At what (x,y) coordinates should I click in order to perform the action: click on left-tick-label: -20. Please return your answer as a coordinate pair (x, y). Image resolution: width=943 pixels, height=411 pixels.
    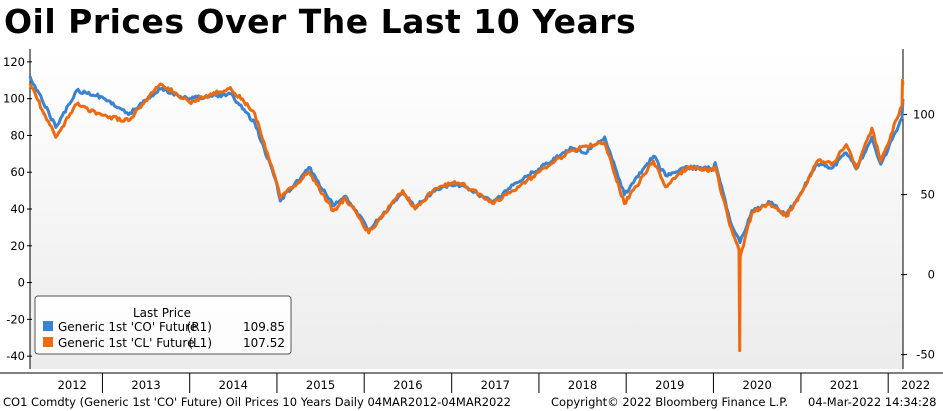
    Looking at the image, I should click on (15, 319).